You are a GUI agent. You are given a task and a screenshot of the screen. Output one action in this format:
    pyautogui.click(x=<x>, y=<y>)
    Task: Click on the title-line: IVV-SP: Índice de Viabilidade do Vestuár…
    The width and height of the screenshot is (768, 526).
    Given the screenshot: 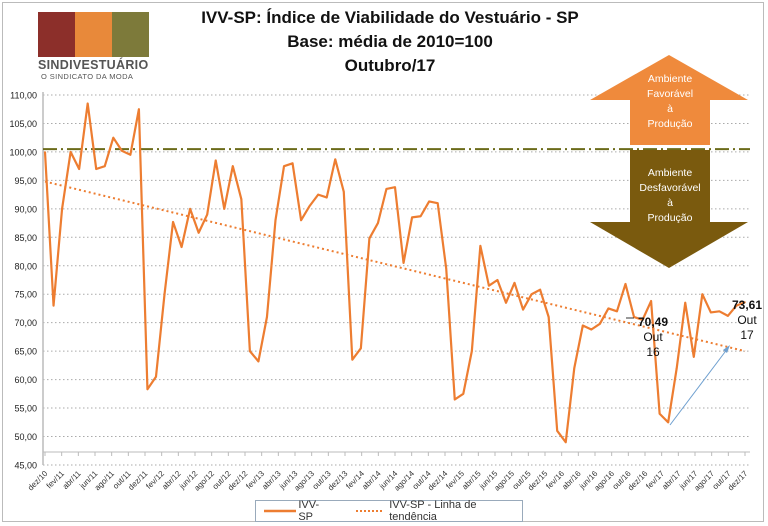 What is the action you would take?
    pyautogui.click(x=390, y=17)
    